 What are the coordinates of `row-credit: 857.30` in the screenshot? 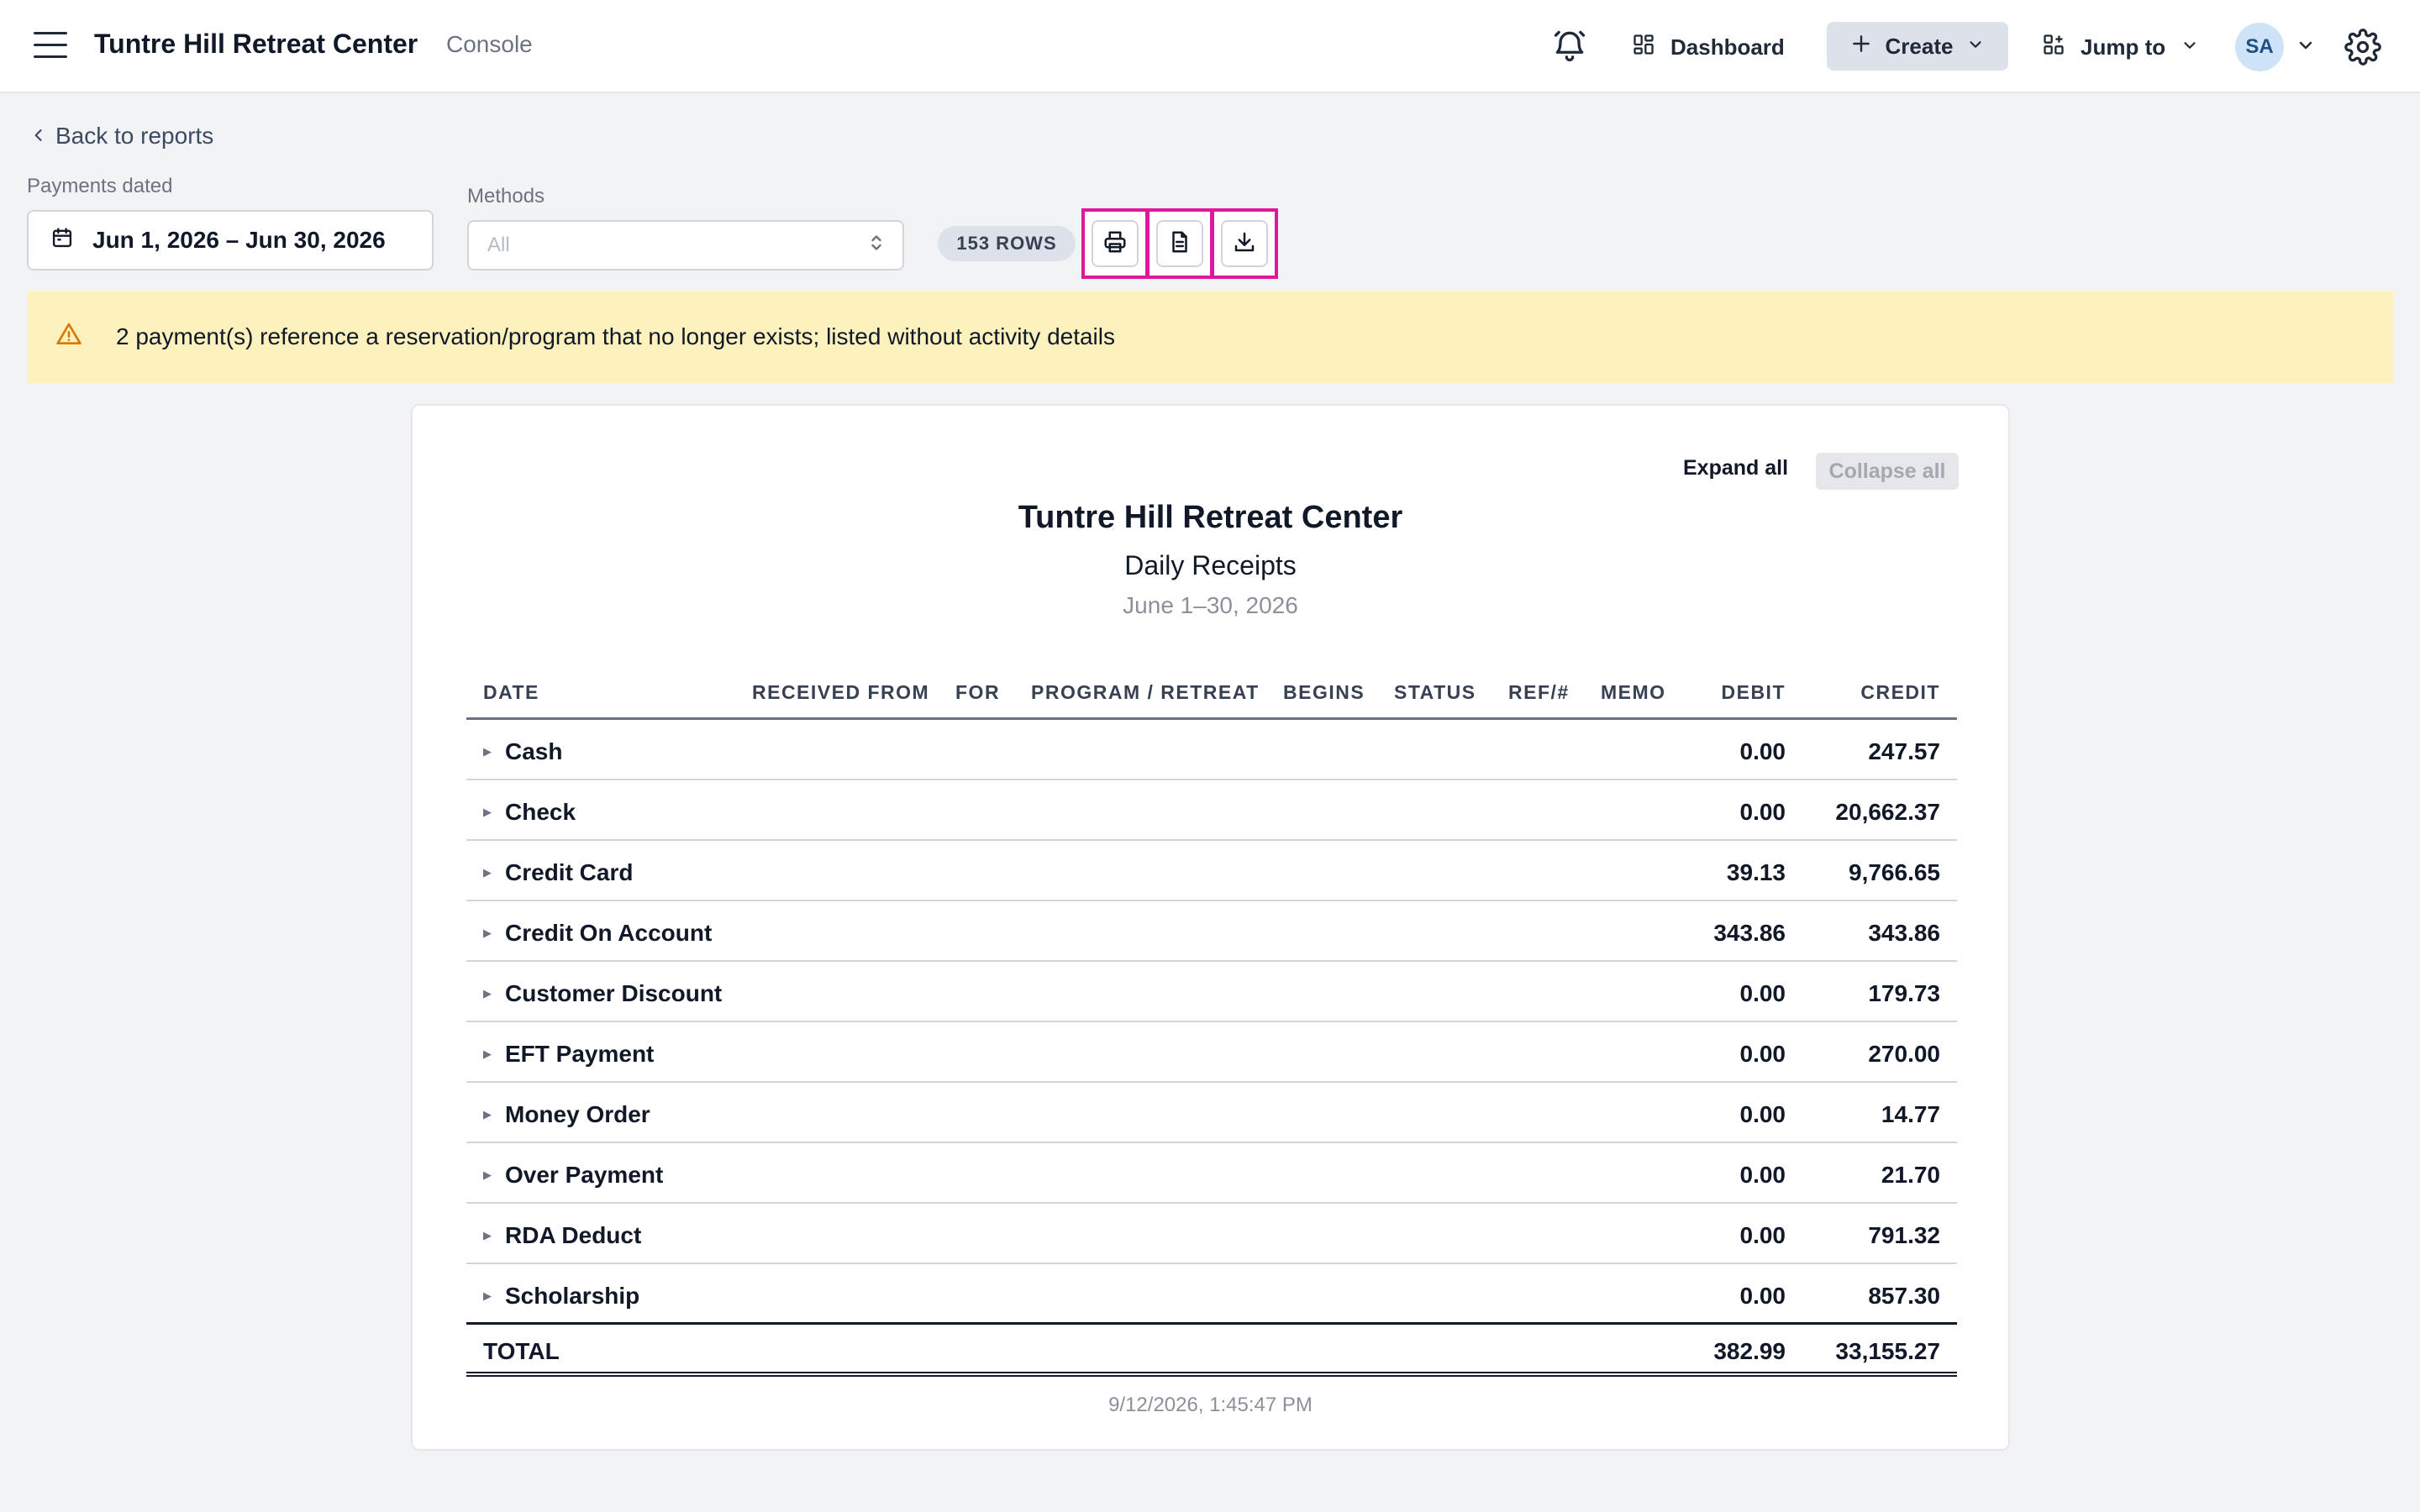 It's located at (1904, 1296).